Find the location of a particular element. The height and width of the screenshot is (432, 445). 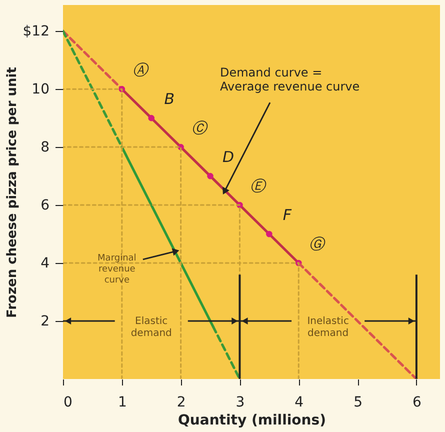

x-tick-label: 6 is located at coordinates (417, 402).